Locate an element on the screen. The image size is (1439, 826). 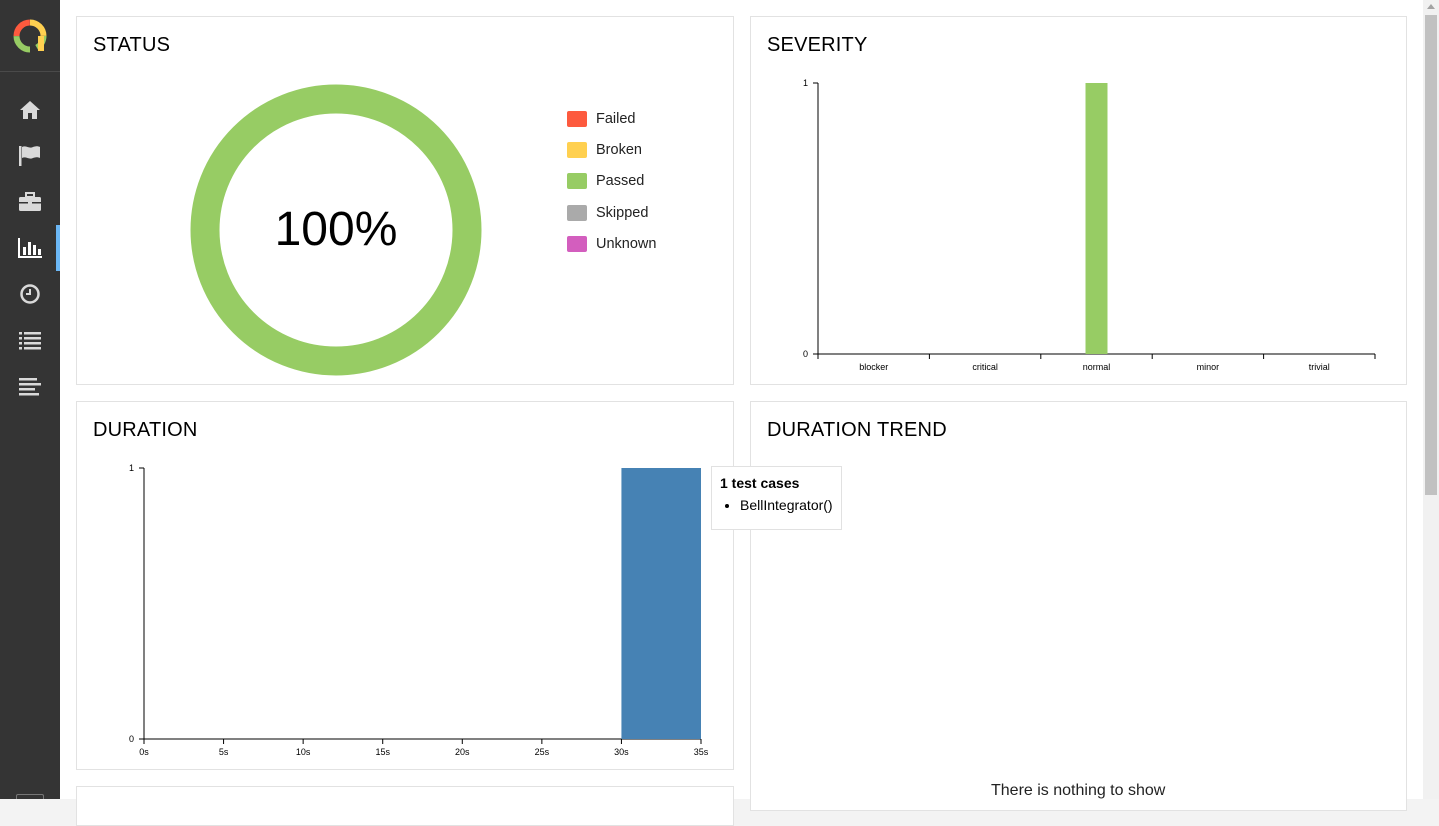
legend-label: Failed is located at coordinates (616, 118).